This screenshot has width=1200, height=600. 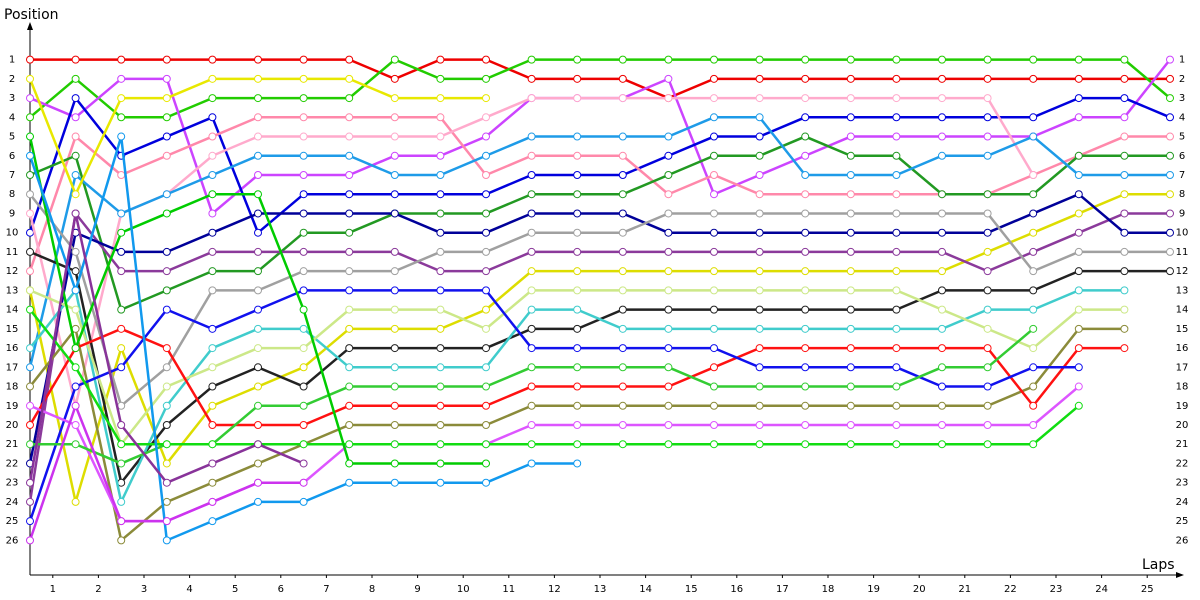 I want to click on y-tick-label: 25, so click(x=12, y=521).